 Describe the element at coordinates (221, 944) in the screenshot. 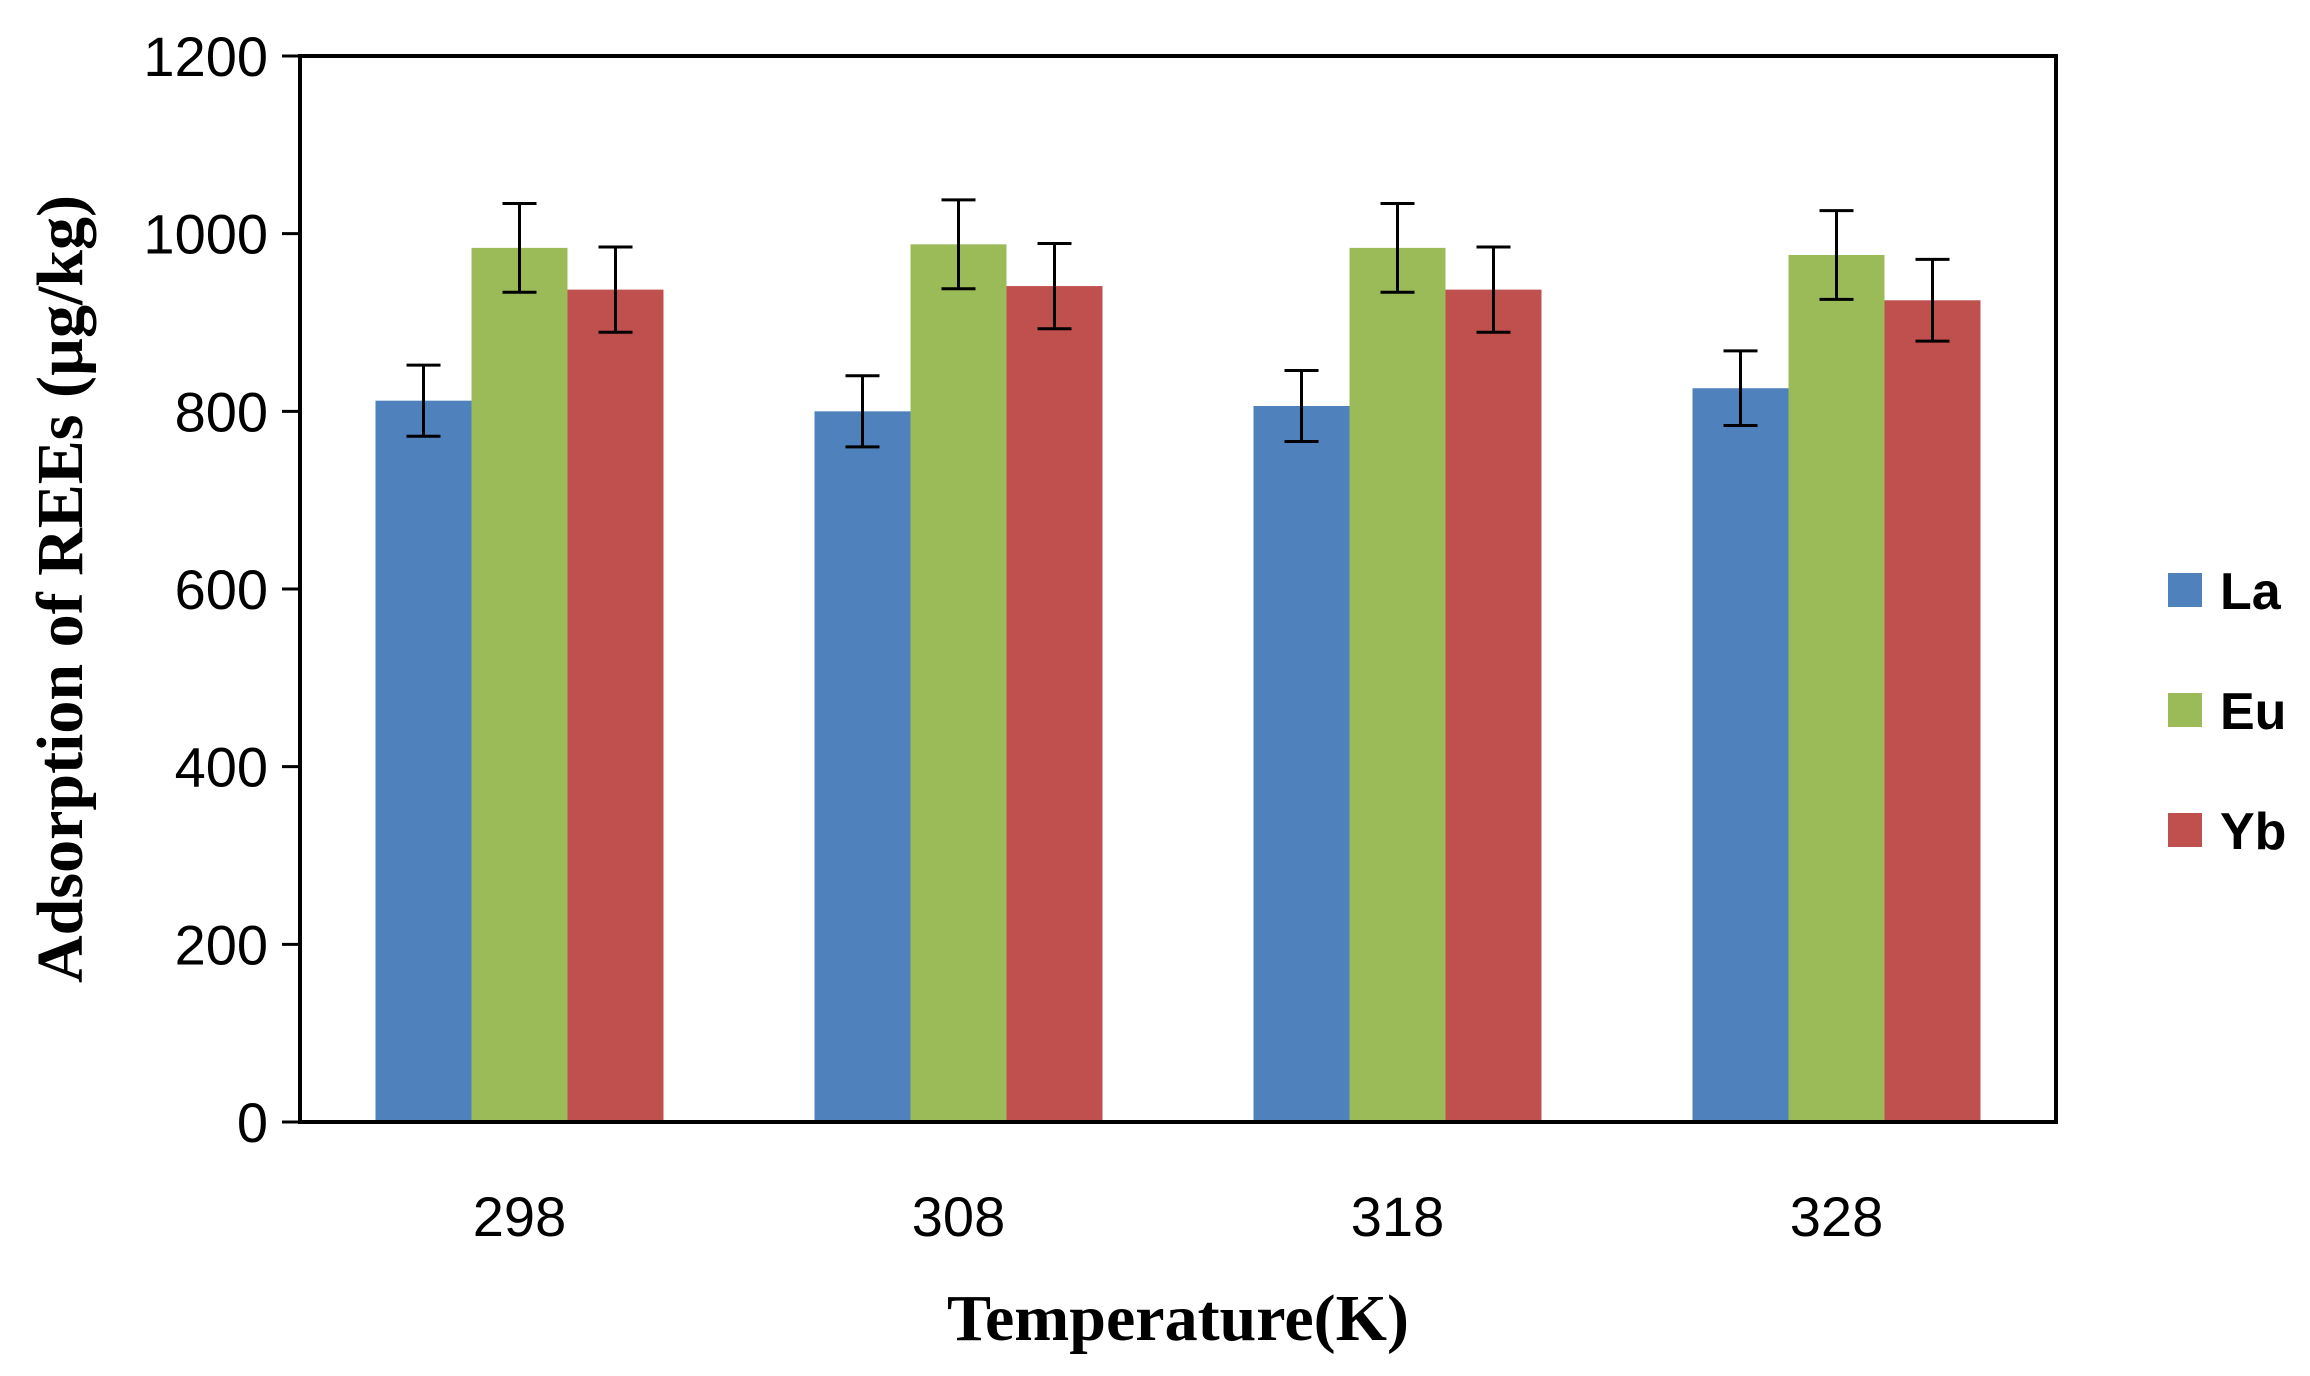

I see `y-tick-label: 200` at that location.